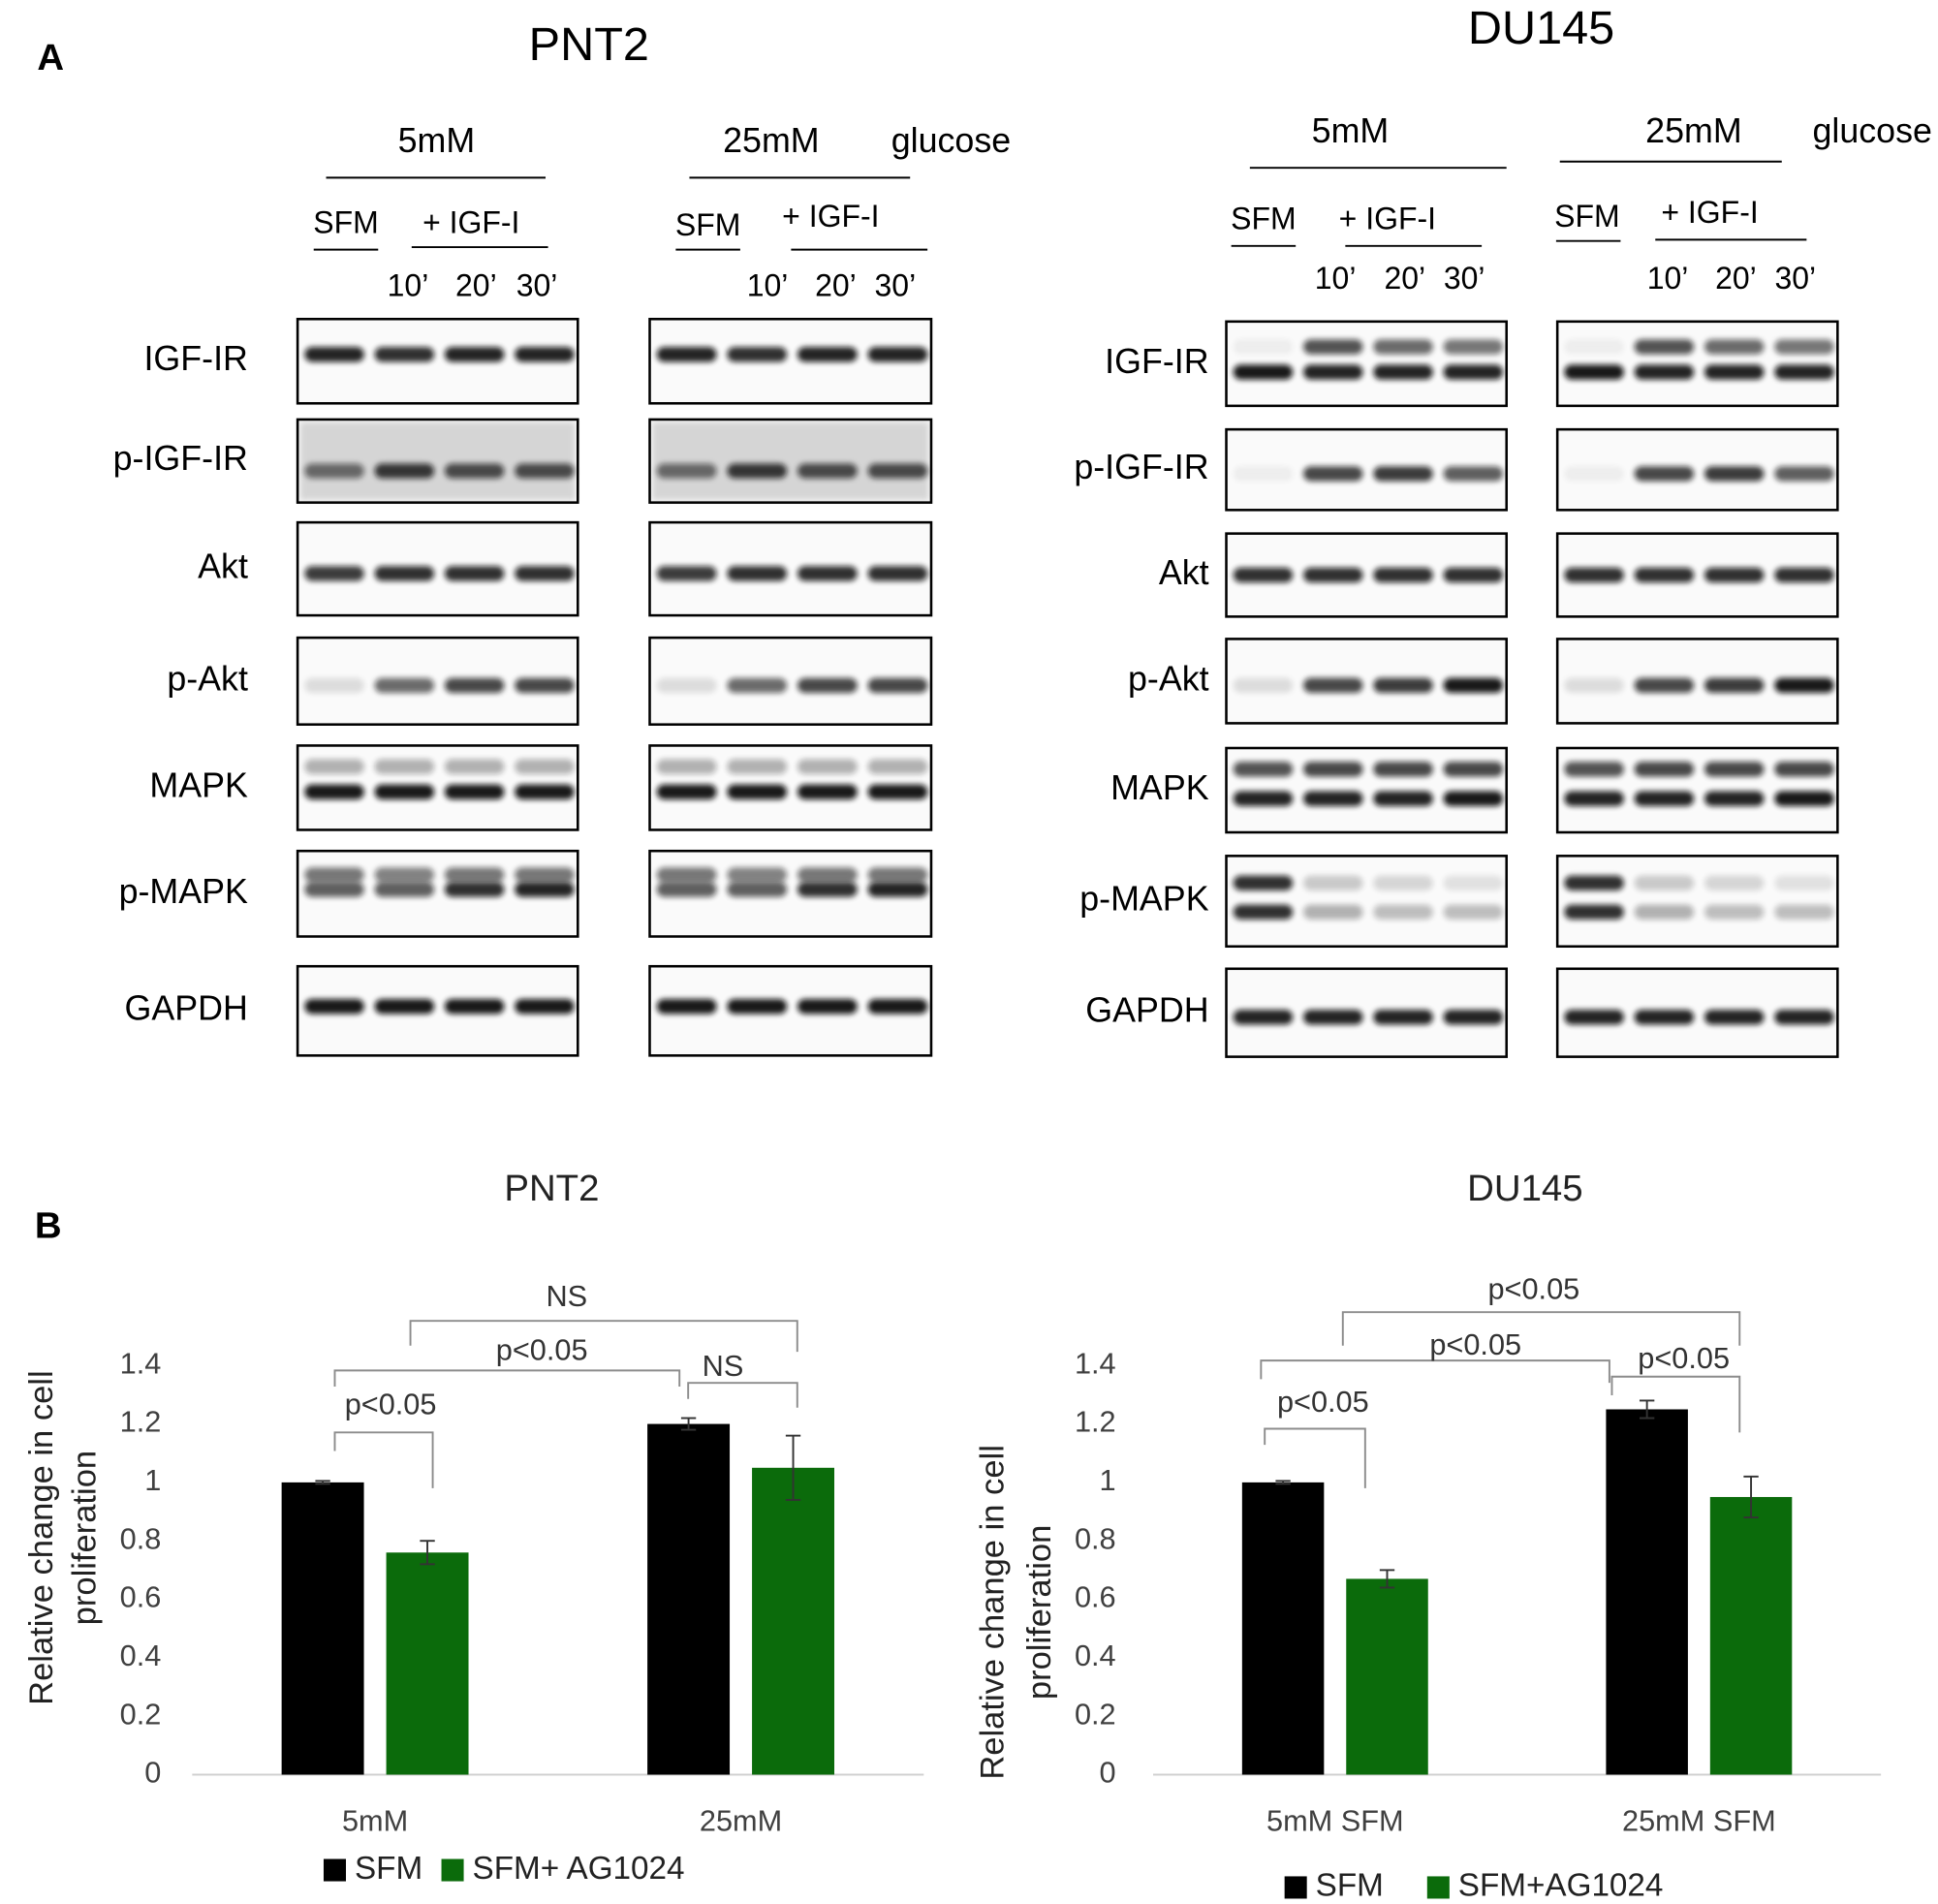 This screenshot has width=1938, height=1904. Describe the element at coordinates (1464, 279) in the screenshot. I see `time-label: 30’` at that location.